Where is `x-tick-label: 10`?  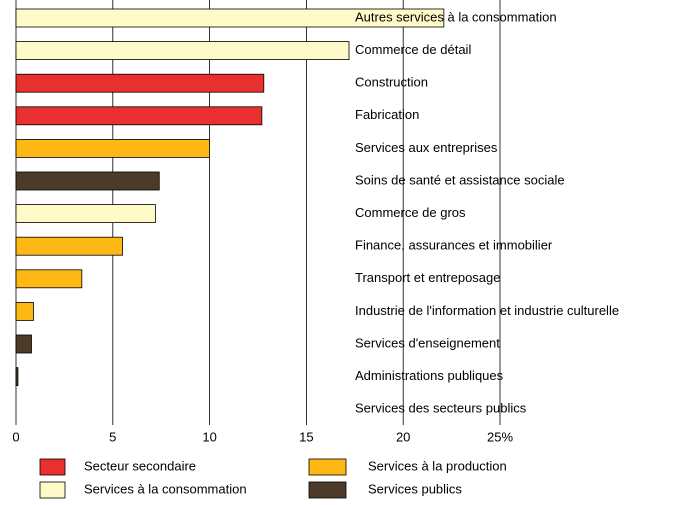
x-tick-label: 10 is located at coordinates (209, 436).